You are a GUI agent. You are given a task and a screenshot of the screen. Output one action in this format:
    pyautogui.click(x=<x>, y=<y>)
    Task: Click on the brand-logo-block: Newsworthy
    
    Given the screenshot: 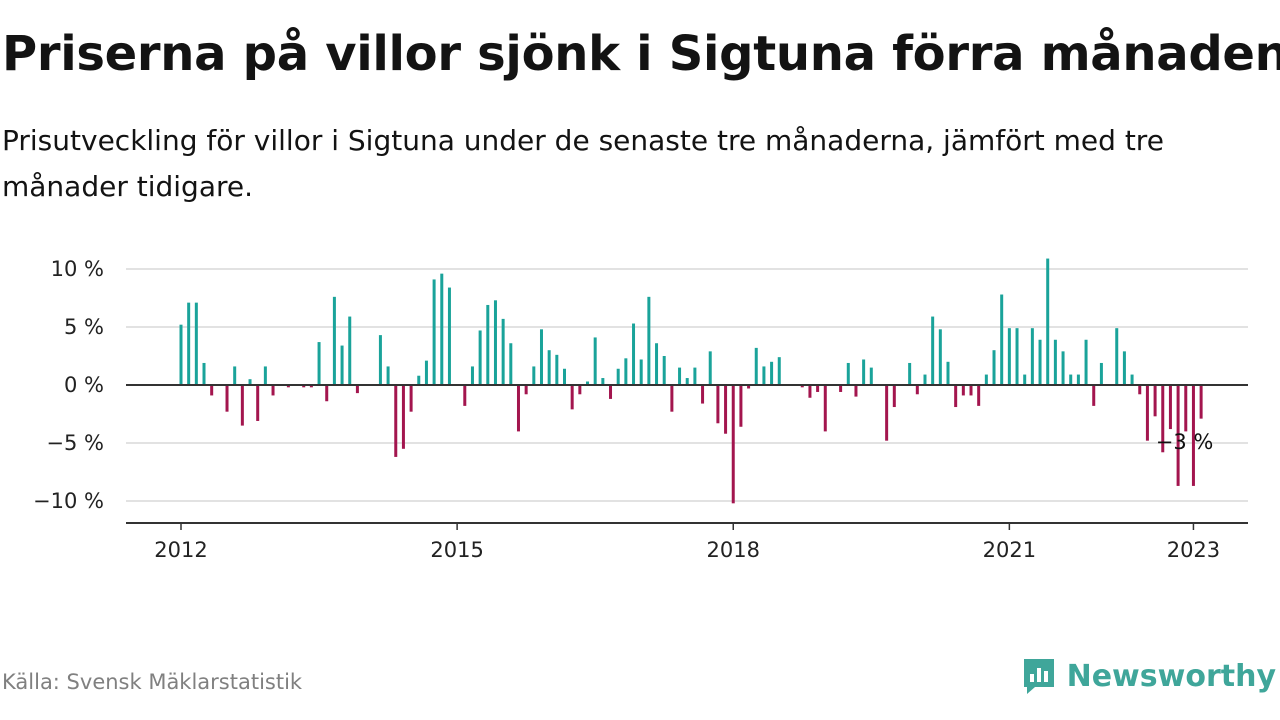 What is the action you would take?
    pyautogui.click(x=1148, y=676)
    